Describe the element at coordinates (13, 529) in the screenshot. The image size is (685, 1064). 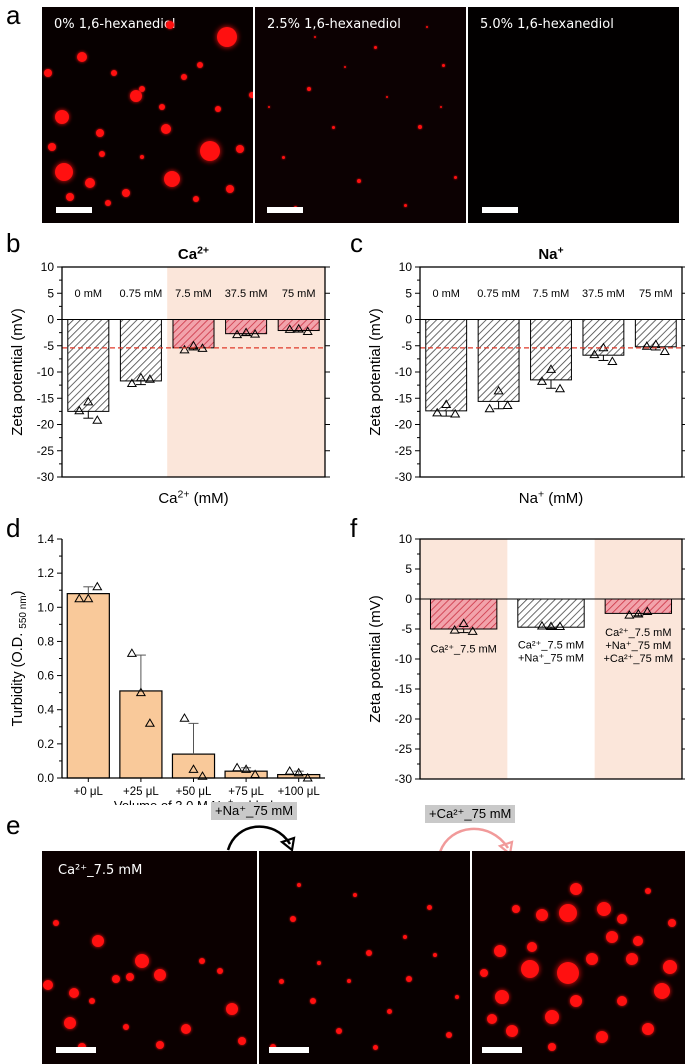
I see `panel-letter-d: d` at that location.